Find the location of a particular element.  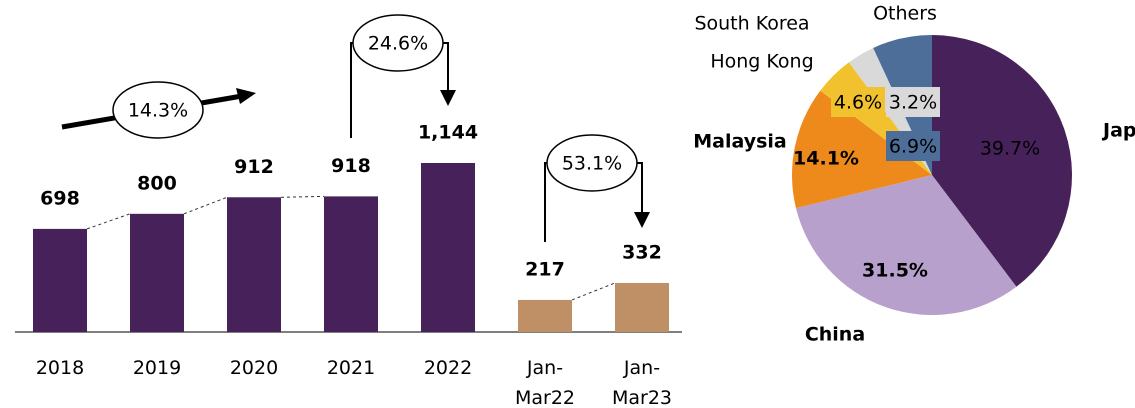

slice-label: 14.1% is located at coordinates (826, 159).